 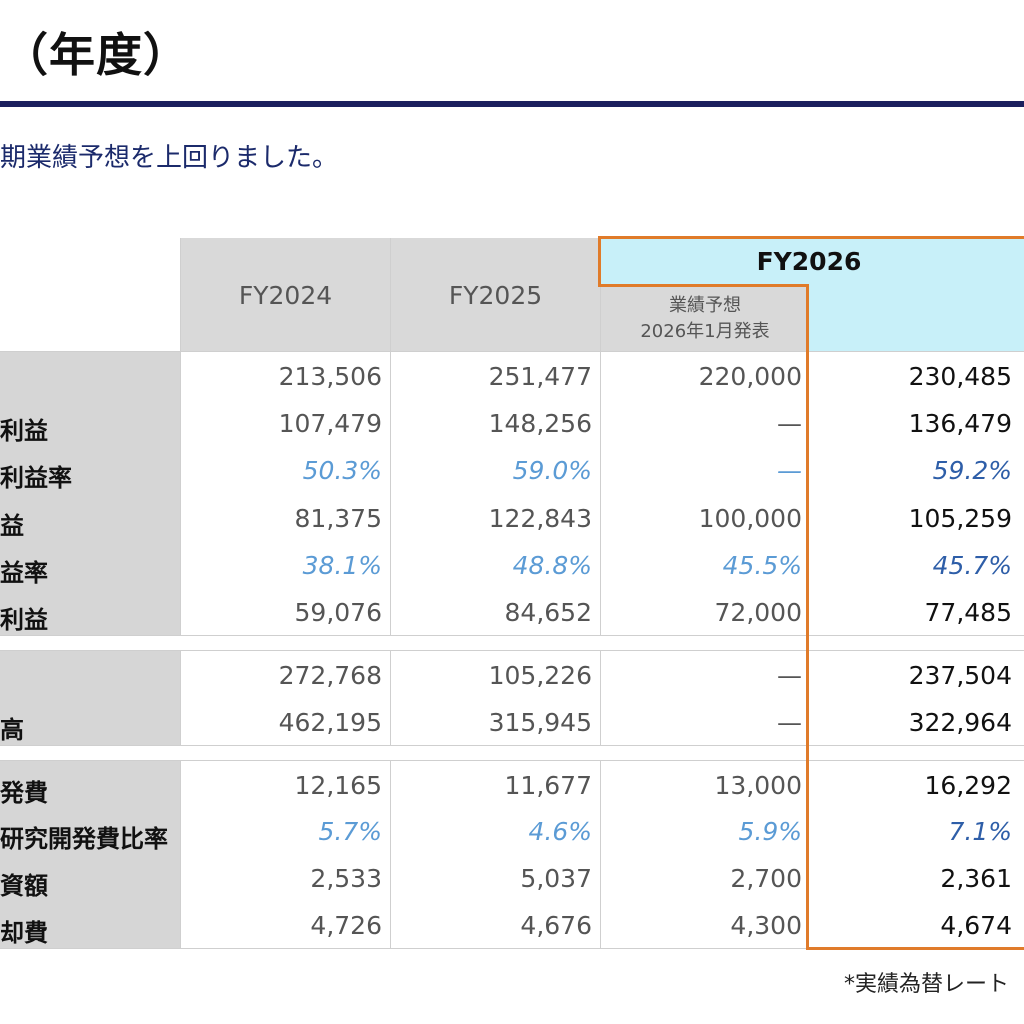 What do you see at coordinates (750, 376) in the screenshot?
I see `cell-forecast: 220,000` at bounding box center [750, 376].